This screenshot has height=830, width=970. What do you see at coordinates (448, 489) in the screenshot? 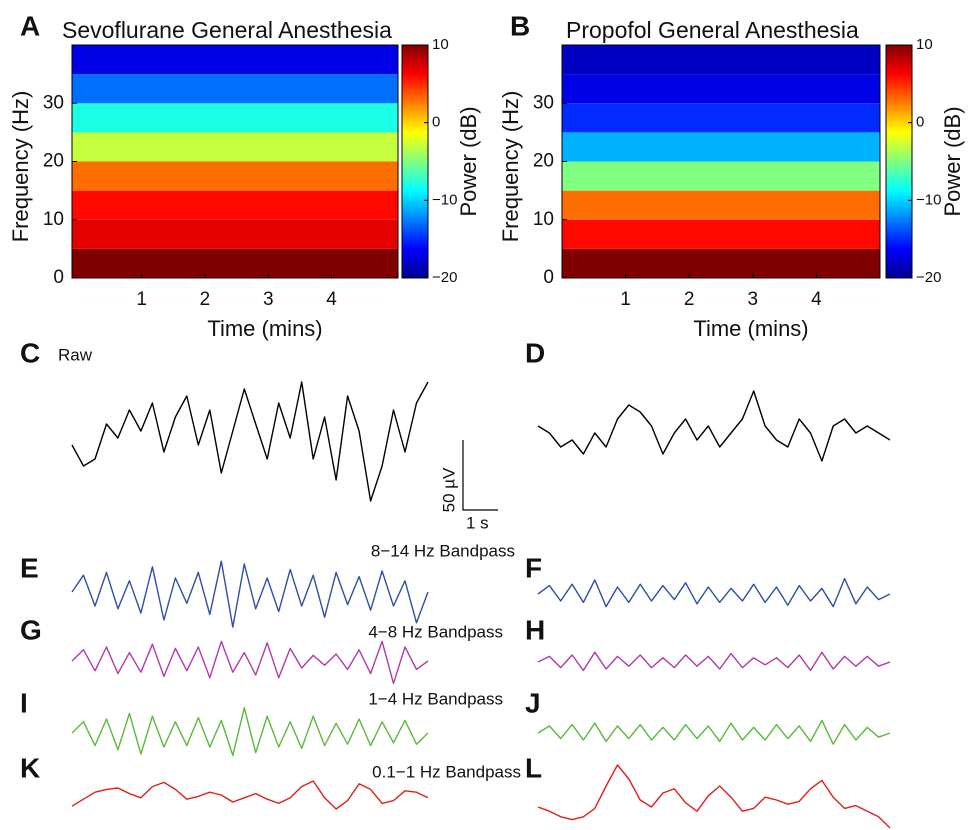
I see `scale-bar-amplitude: 50 µV` at bounding box center [448, 489].